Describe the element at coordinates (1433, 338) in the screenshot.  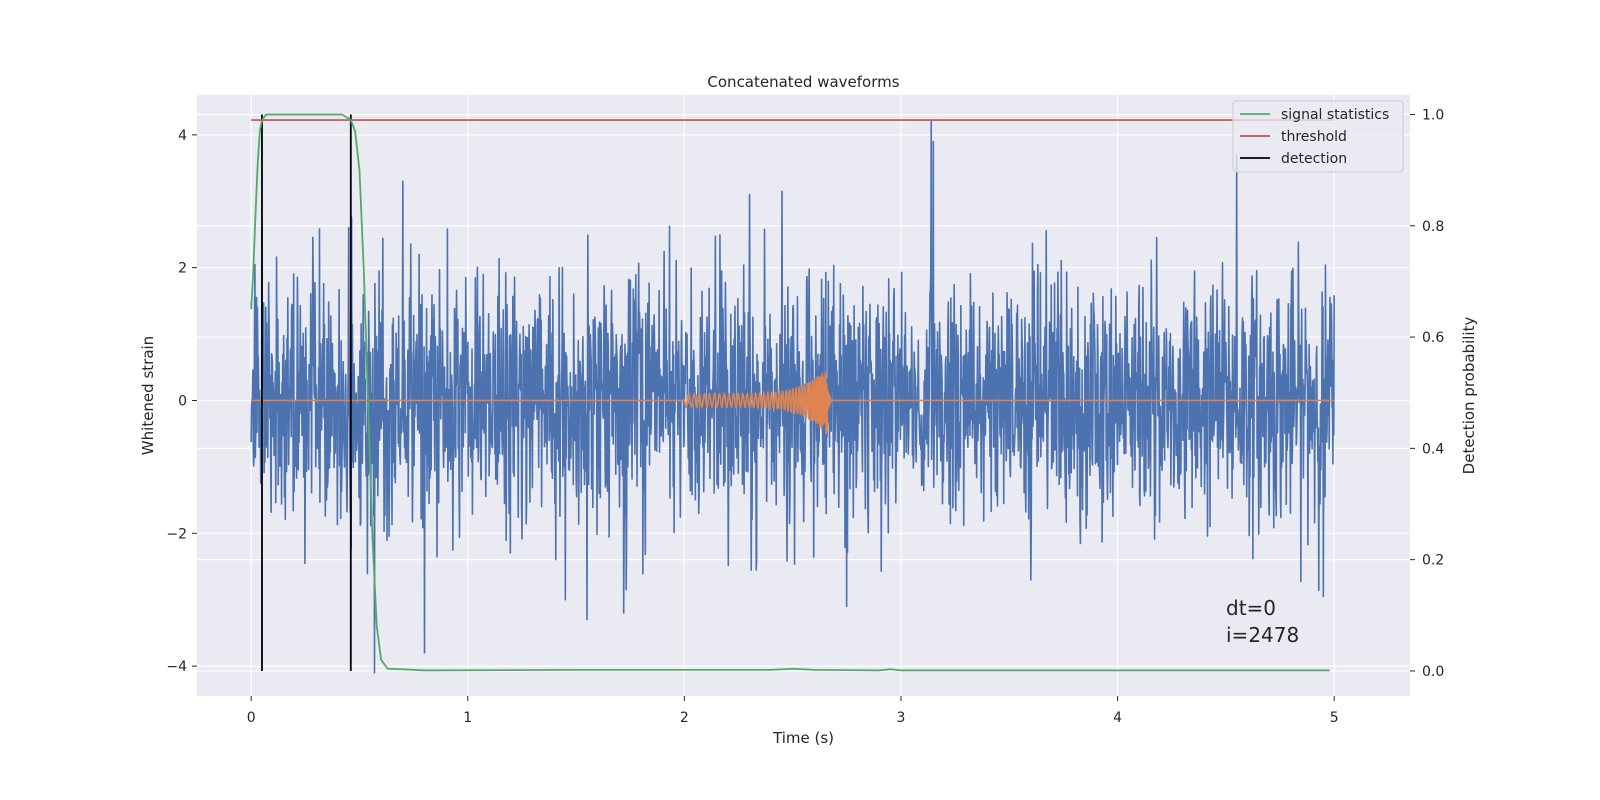
I see `y-right-tick-label: 0.6` at that location.